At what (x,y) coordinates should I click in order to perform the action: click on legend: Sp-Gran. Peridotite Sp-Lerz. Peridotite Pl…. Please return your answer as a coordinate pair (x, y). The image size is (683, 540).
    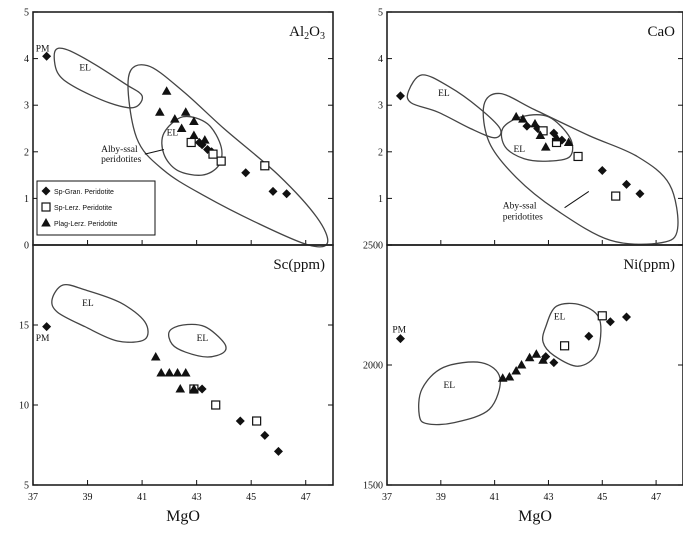
    Looking at the image, I should click on (96, 208).